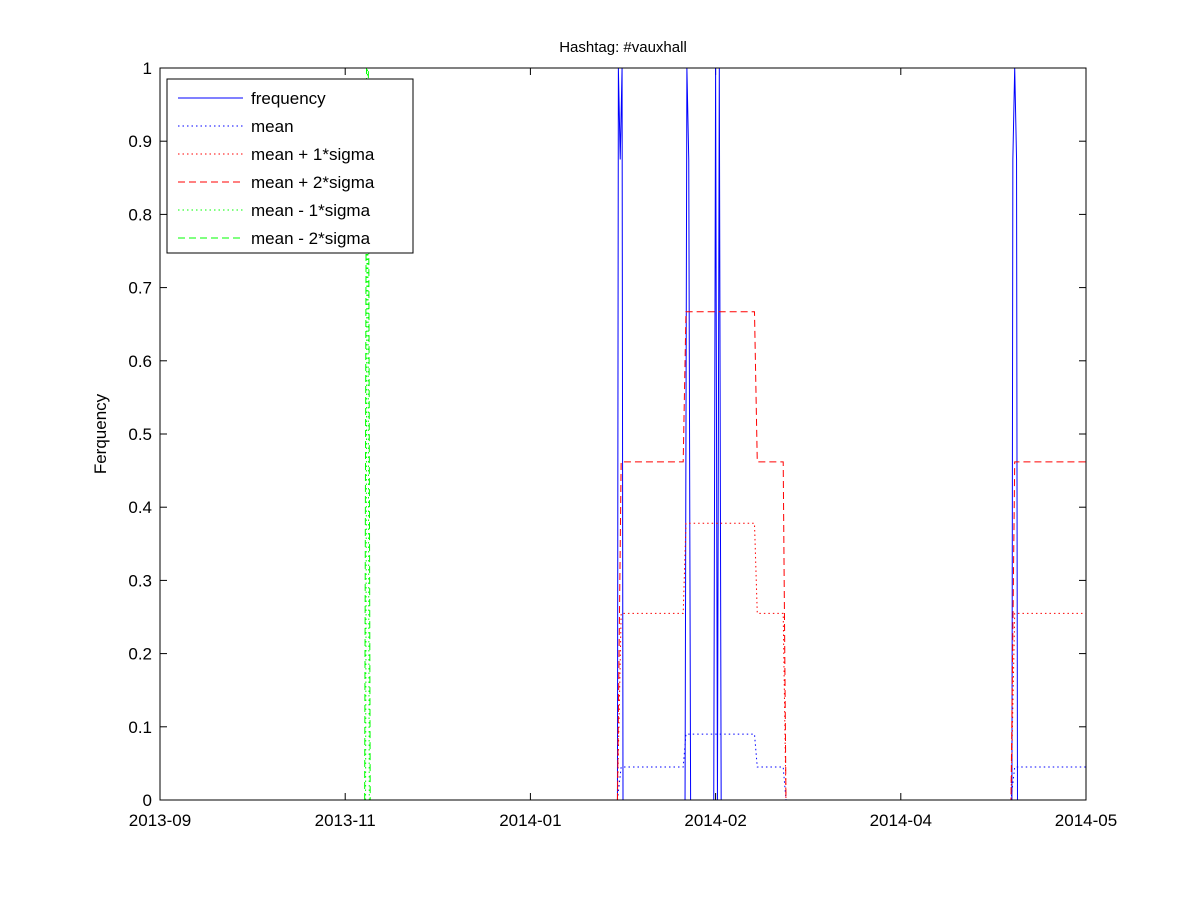 The image size is (1200, 900). What do you see at coordinates (311, 238) in the screenshot?
I see `legend-label: mean - 2*sigma` at bounding box center [311, 238].